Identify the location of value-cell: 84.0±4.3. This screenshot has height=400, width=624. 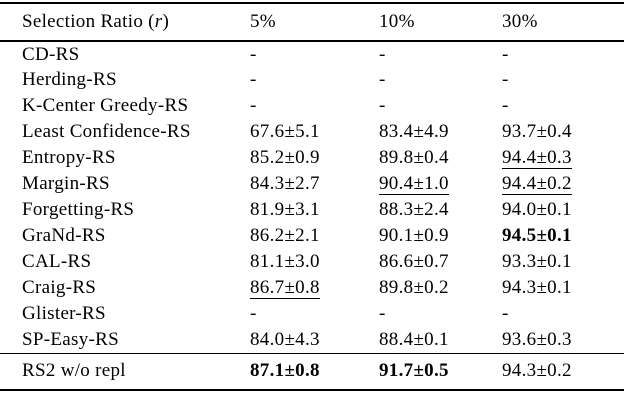
(314, 340).